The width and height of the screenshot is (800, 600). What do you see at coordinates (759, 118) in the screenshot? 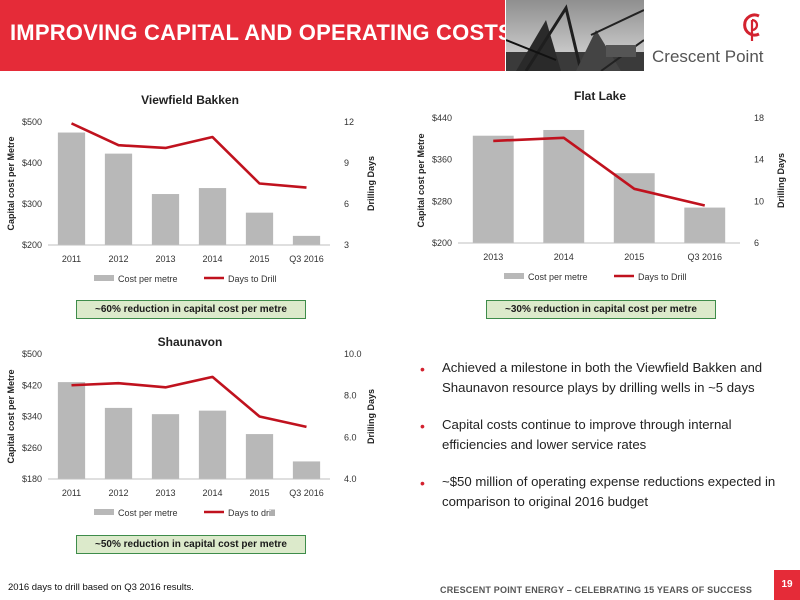
I see `y2-tick-label: 18` at bounding box center [759, 118].